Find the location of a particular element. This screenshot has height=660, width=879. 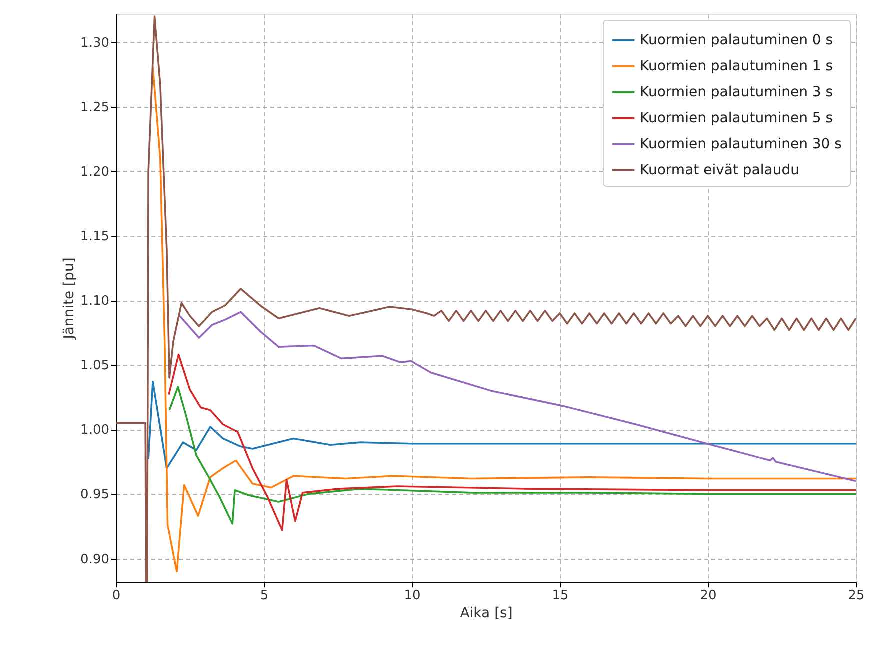

x-tick-label: 20 is located at coordinates (708, 596).